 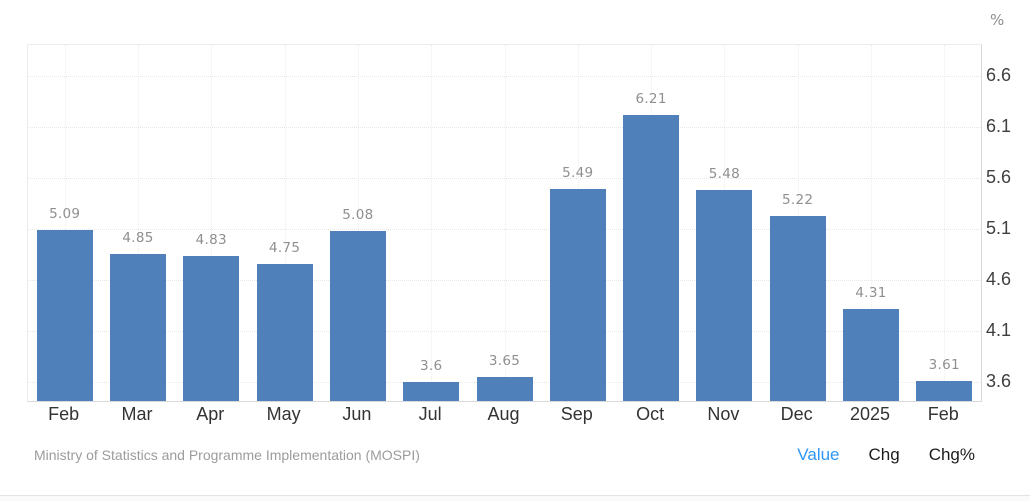 What do you see at coordinates (944, 364) in the screenshot?
I see `bar-value-label: 3.61` at bounding box center [944, 364].